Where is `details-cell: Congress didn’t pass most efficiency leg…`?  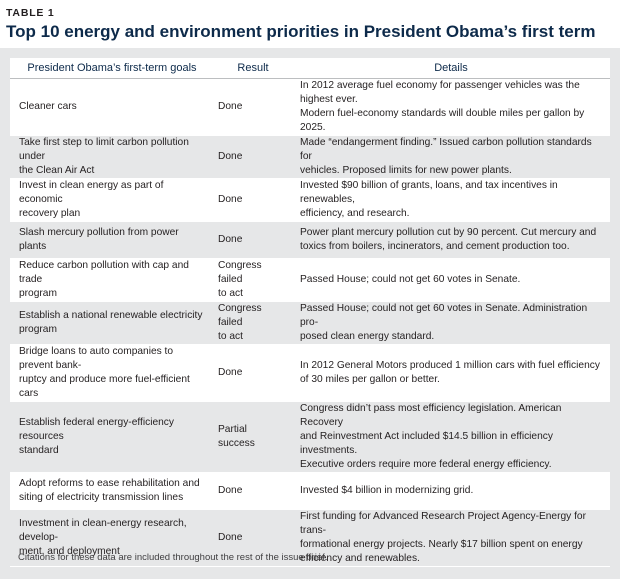 details-cell: Congress didn’t pass most efficiency leg… is located at coordinates (451, 437).